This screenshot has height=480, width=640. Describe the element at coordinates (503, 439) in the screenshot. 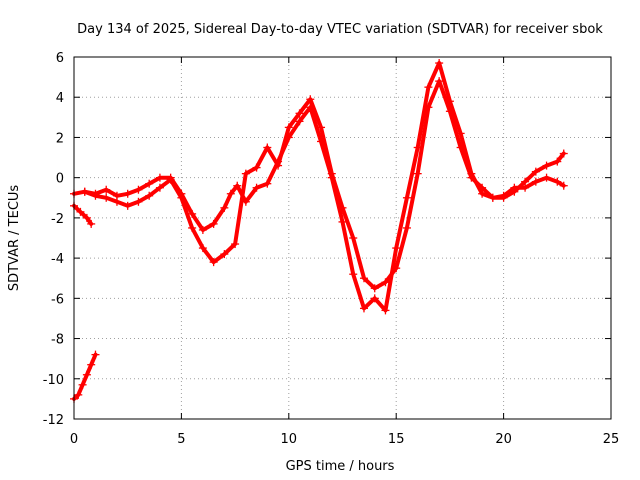

I see `x-tick-label: 20` at that location.